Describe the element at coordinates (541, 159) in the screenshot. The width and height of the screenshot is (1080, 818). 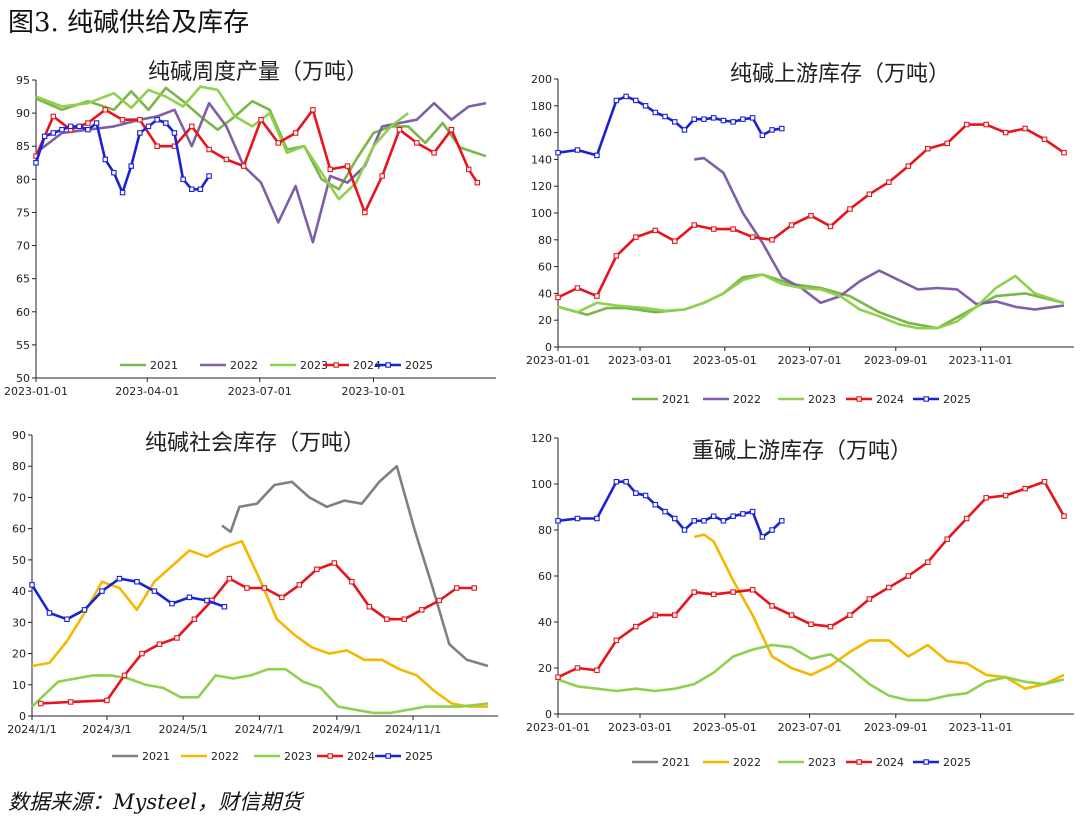
I see `y-tick-label: 140` at that location.